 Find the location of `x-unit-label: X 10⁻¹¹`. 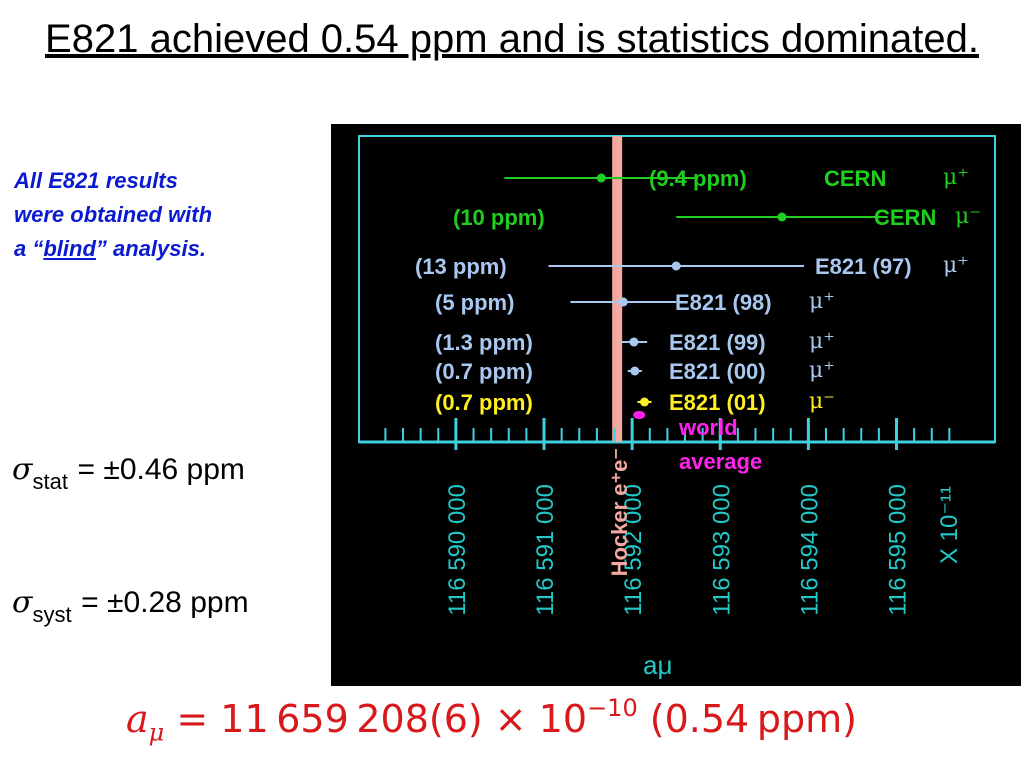

x-unit-label: X 10⁻¹¹ is located at coordinates (949, 525).